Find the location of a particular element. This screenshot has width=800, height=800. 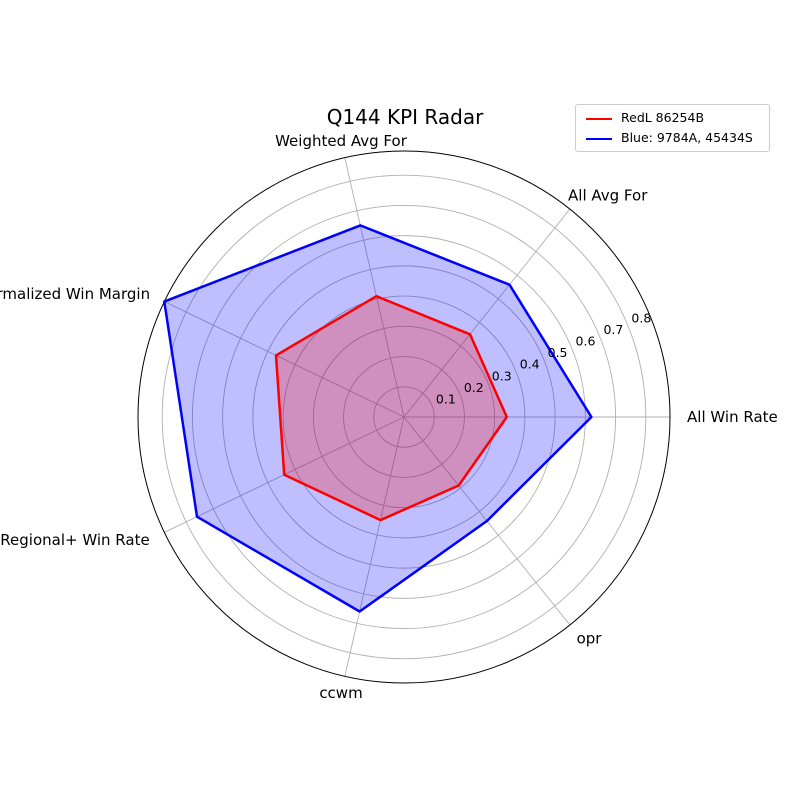

category-label: ccwm is located at coordinates (340, 693).